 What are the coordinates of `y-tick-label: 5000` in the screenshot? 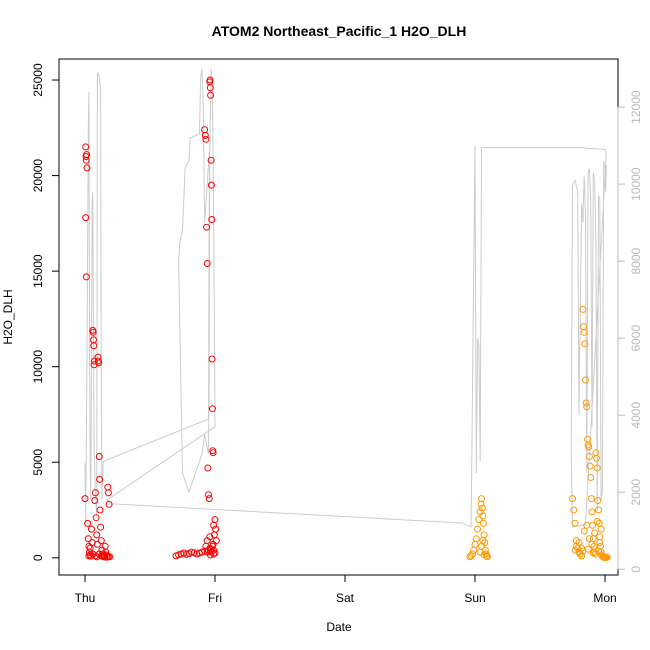 It's located at (38, 462).